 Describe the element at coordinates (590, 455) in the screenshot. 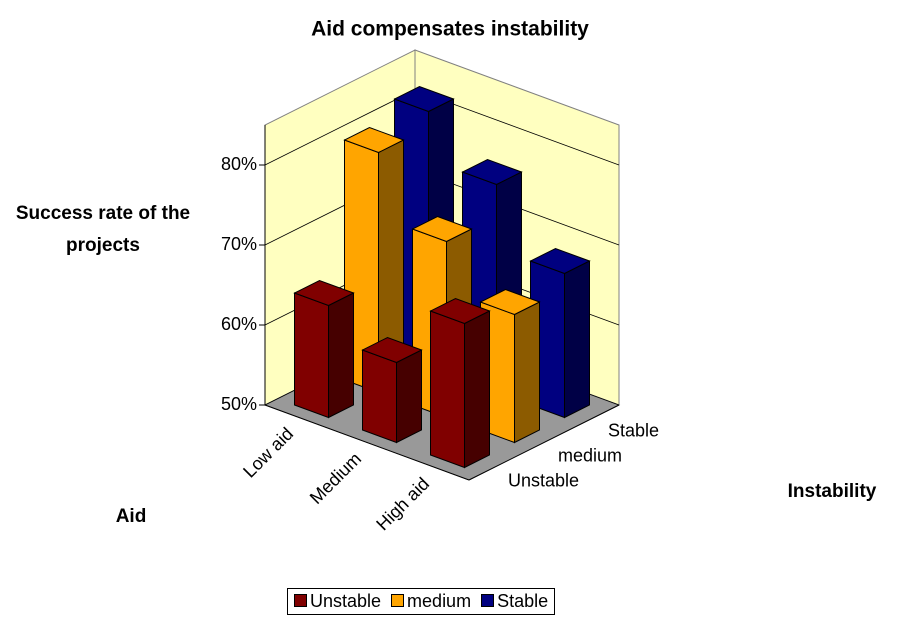

I see `z-tick-label: medium` at that location.